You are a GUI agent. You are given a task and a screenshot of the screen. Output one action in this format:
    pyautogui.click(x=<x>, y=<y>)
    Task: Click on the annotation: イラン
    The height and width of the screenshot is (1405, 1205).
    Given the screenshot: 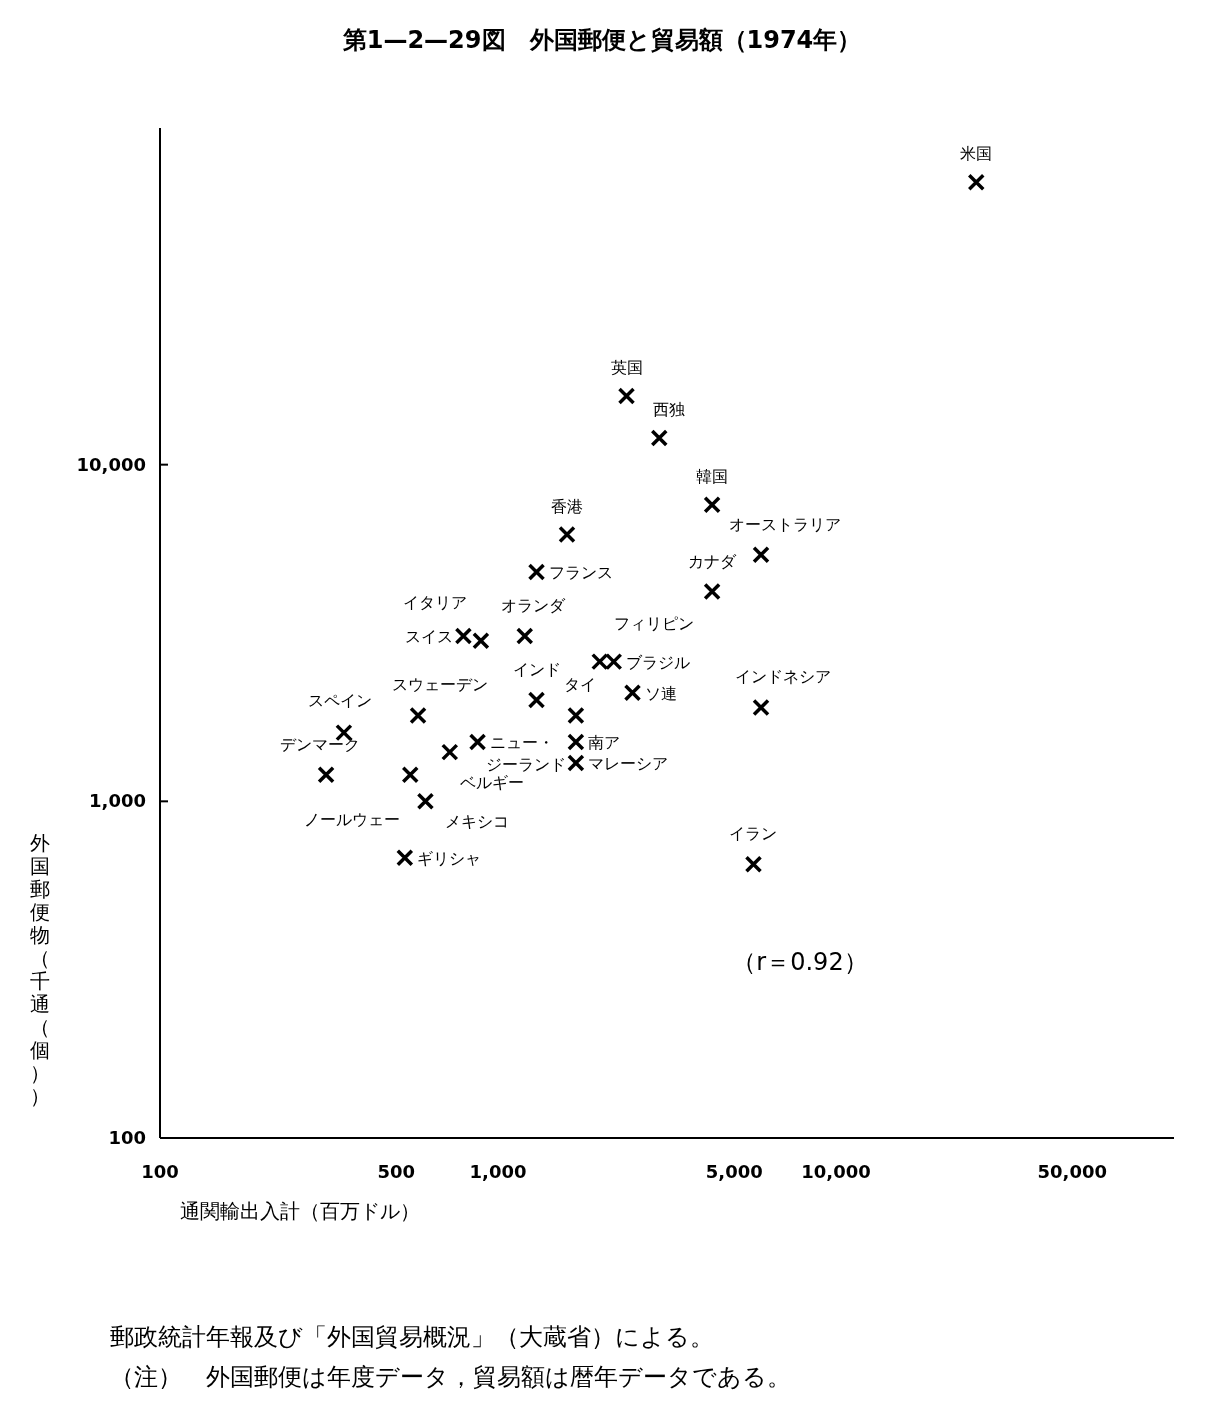 What is the action you would take?
    pyautogui.click(x=753, y=834)
    